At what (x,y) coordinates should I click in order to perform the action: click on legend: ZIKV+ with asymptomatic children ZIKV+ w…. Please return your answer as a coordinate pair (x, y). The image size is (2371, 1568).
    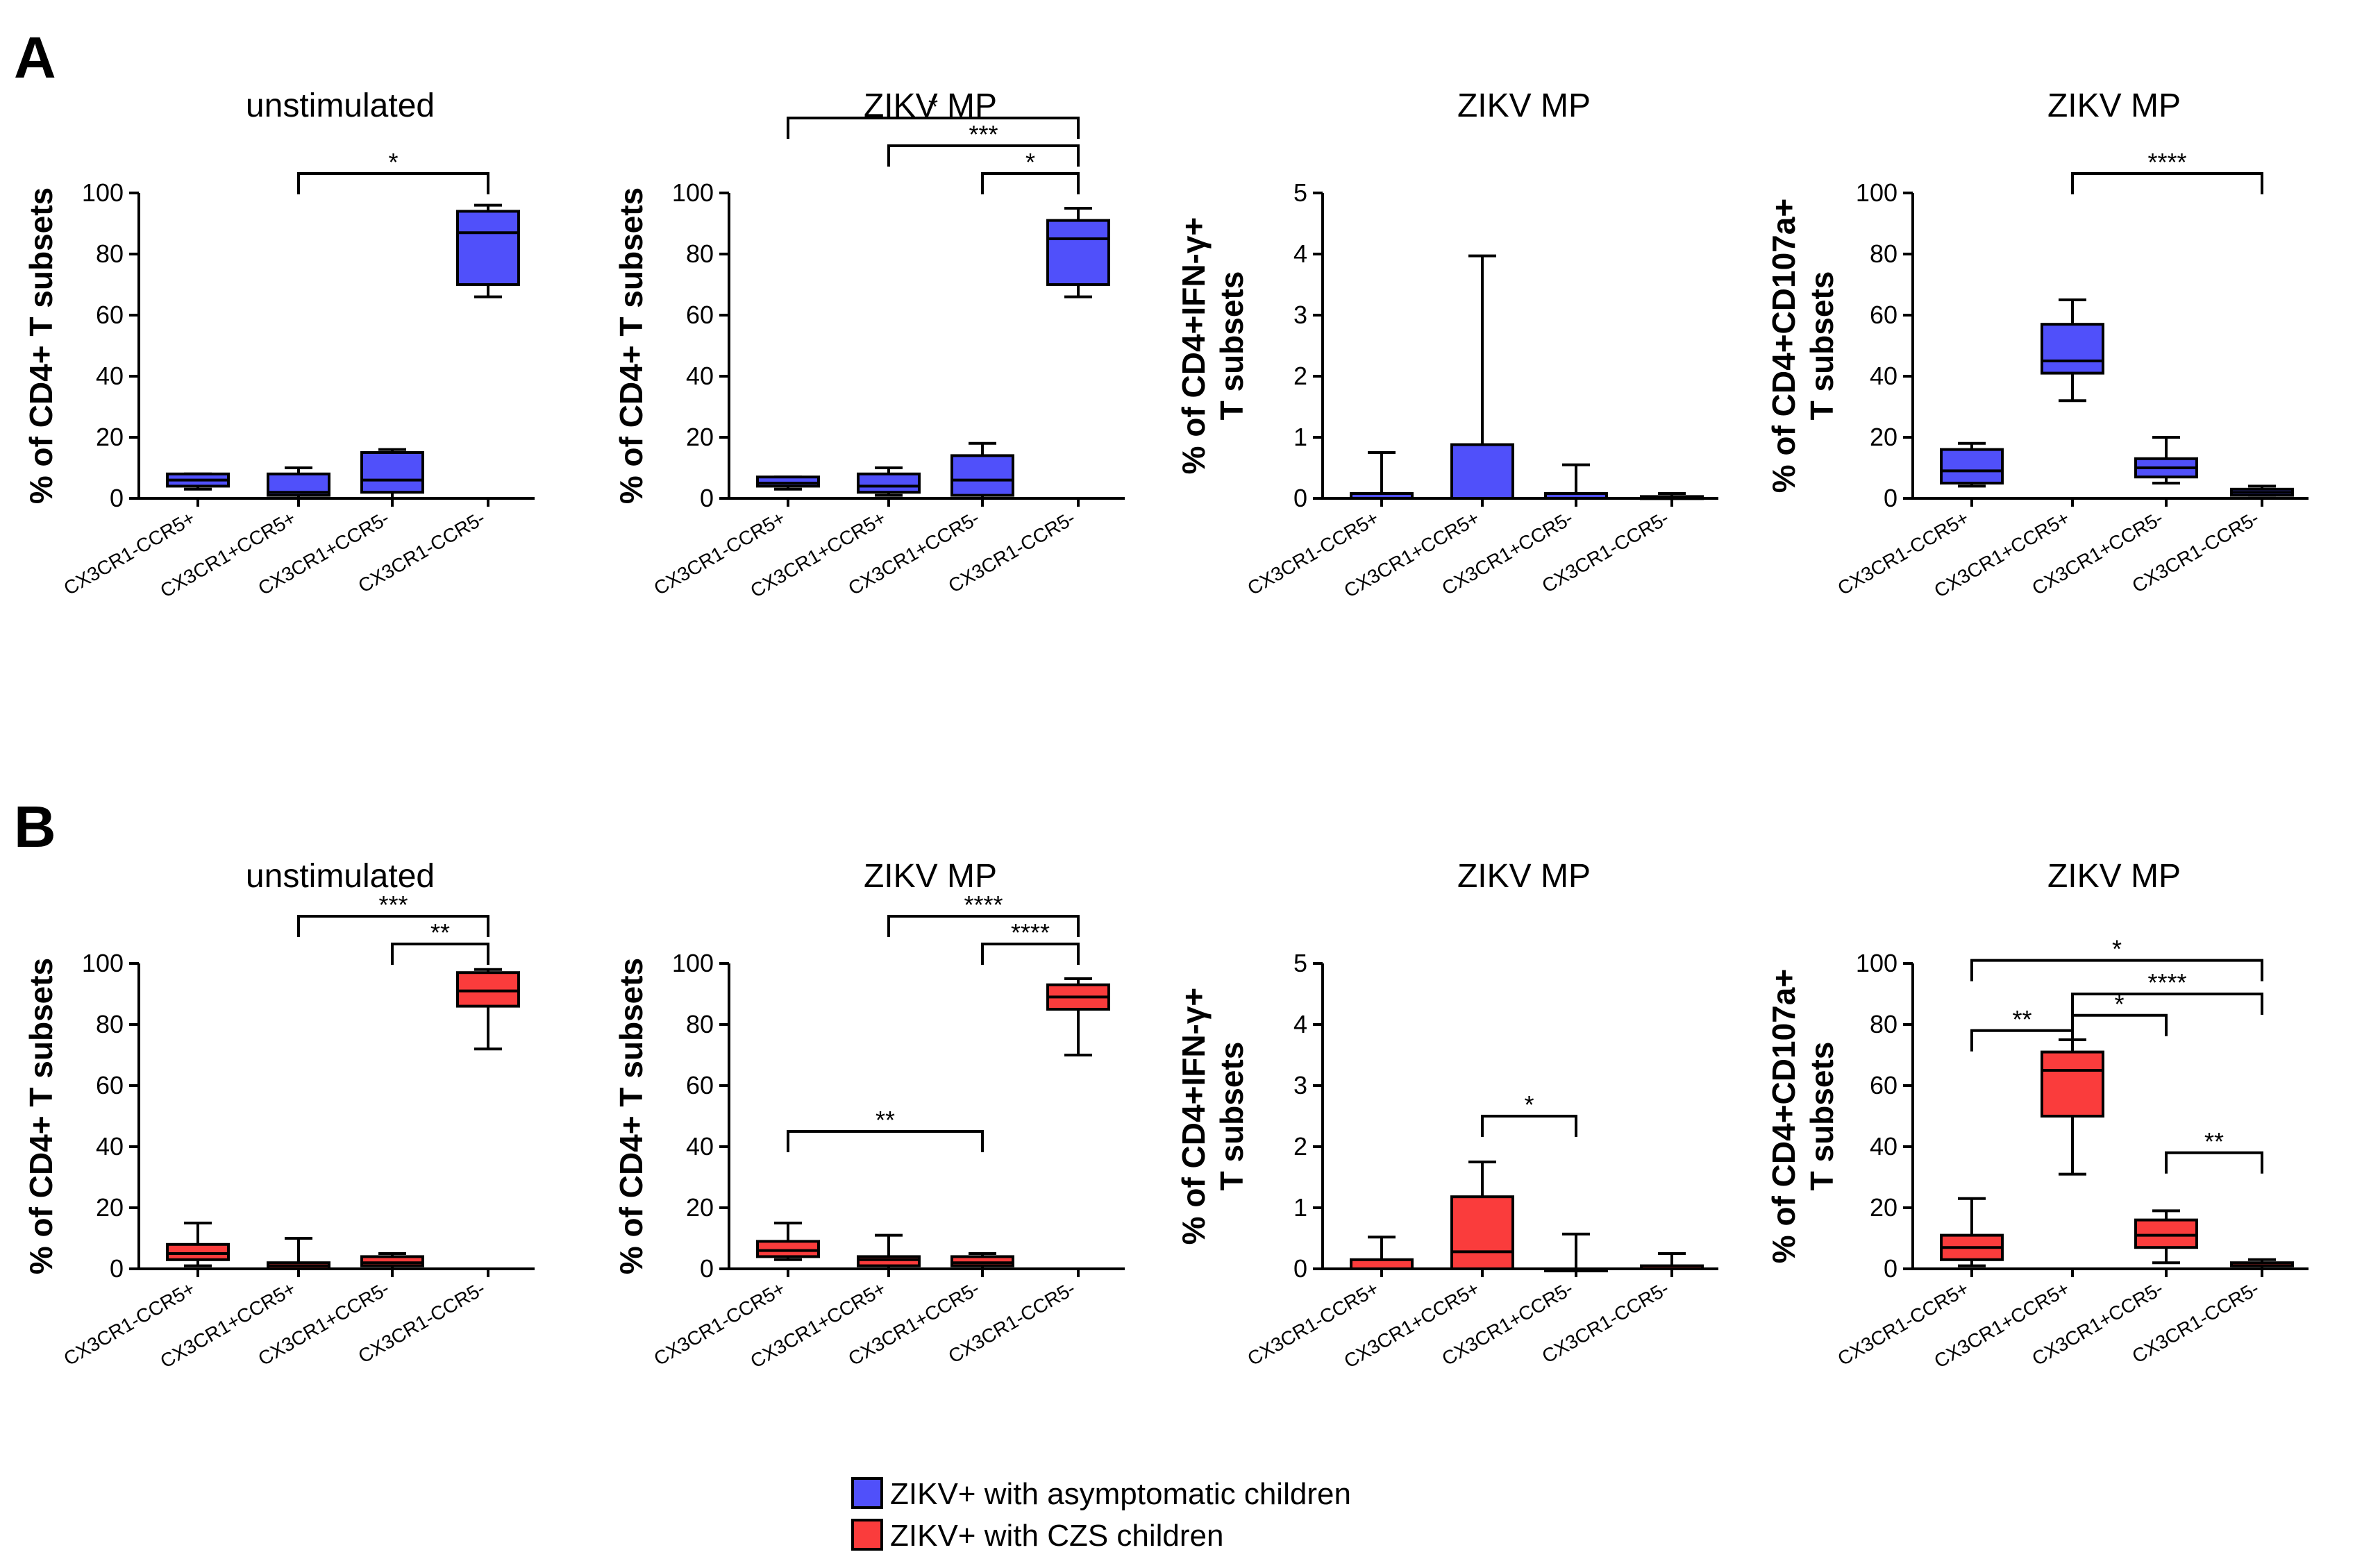
    Looking at the image, I should click on (1101, 1515).